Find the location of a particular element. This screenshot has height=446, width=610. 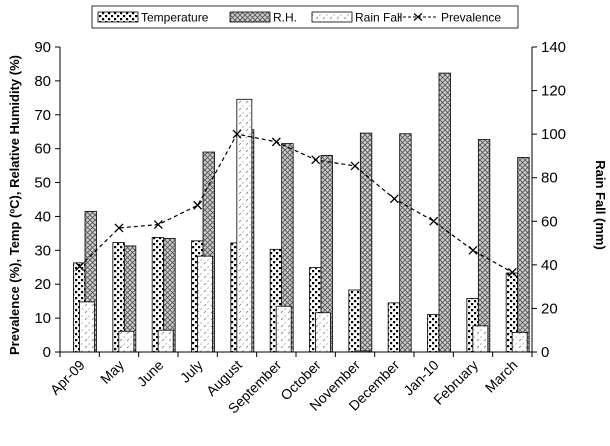

legend-item-prevalence: Prevalence is located at coordinates (449, 18).